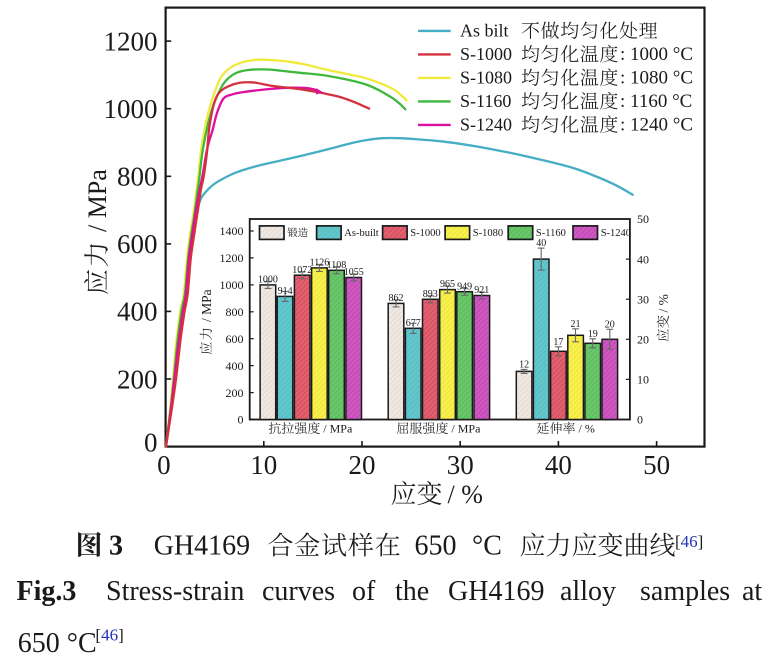 The width and height of the screenshot is (773, 664). Describe the element at coordinates (364, 591) in the screenshot. I see `svg-text: of` at that location.